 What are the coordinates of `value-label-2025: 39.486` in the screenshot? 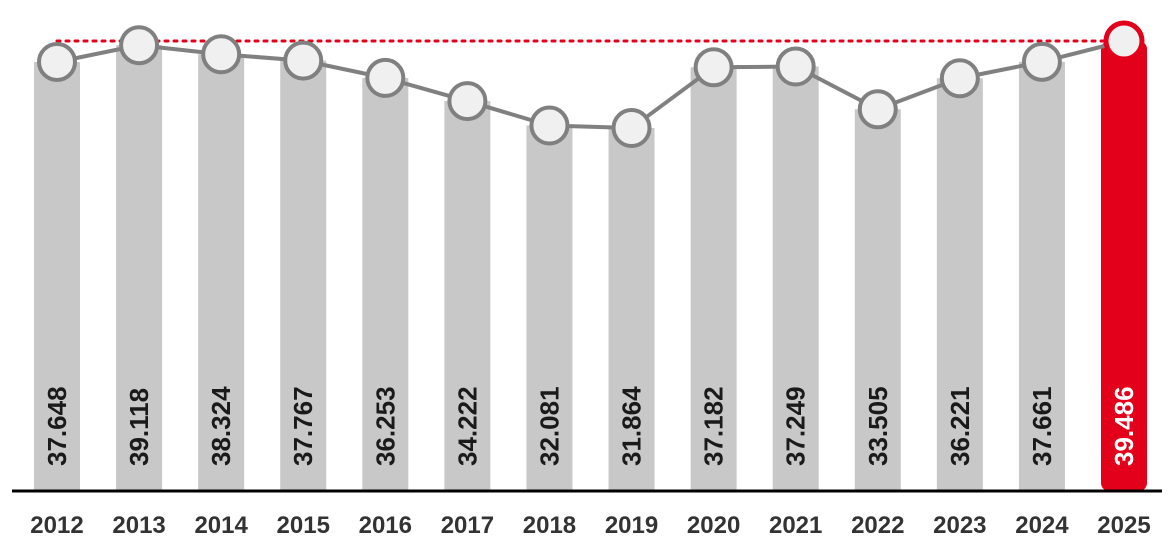 It's located at (1124, 426).